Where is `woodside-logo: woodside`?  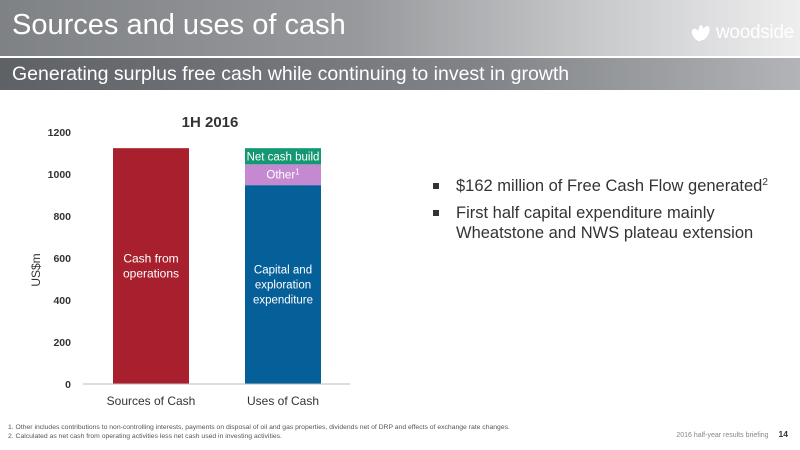 woodside-logo: woodside is located at coordinates (742, 33).